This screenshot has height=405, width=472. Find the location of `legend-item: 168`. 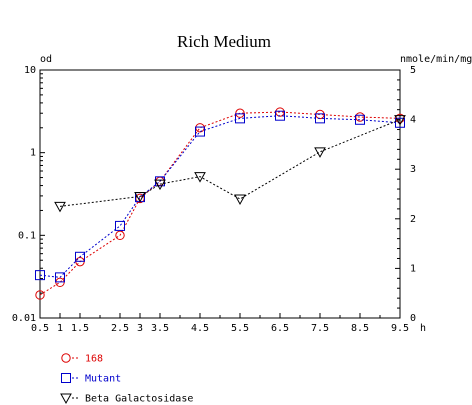

legend-item: 168 is located at coordinates (82, 359).